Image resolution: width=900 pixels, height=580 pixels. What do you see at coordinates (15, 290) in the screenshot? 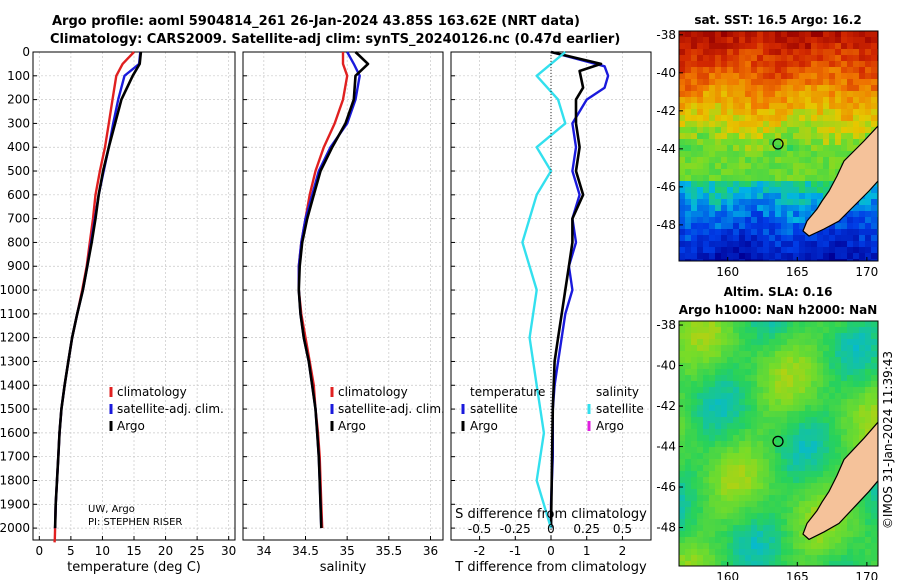
I see `y-tick-label: 1000` at bounding box center [15, 290].